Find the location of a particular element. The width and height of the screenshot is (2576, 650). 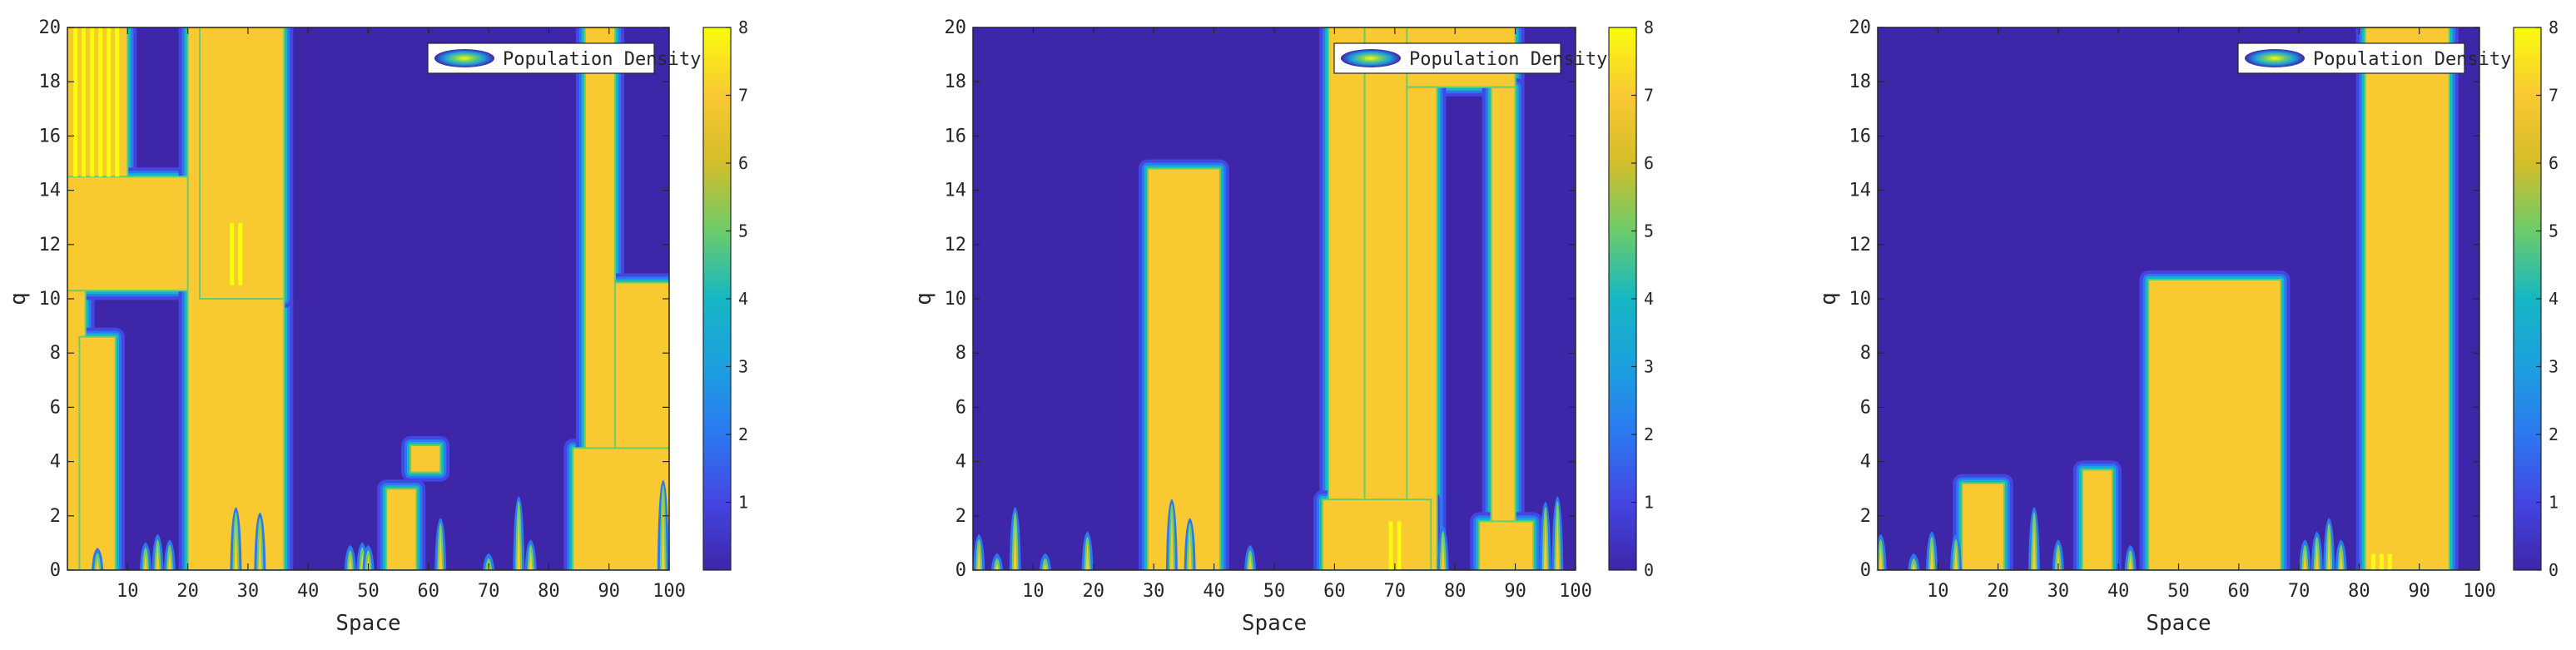

colorbar-tick-label: 3 is located at coordinates (2554, 367).